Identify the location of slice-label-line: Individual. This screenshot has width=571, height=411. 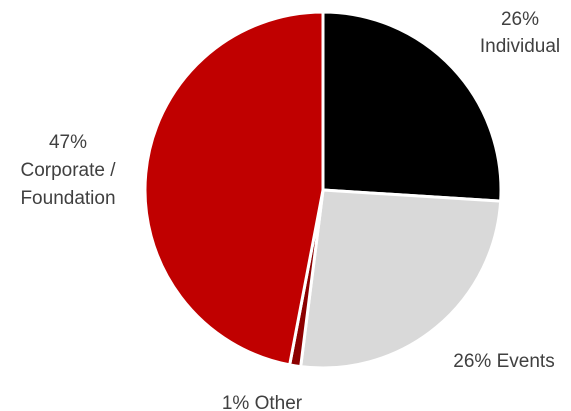
(520, 46).